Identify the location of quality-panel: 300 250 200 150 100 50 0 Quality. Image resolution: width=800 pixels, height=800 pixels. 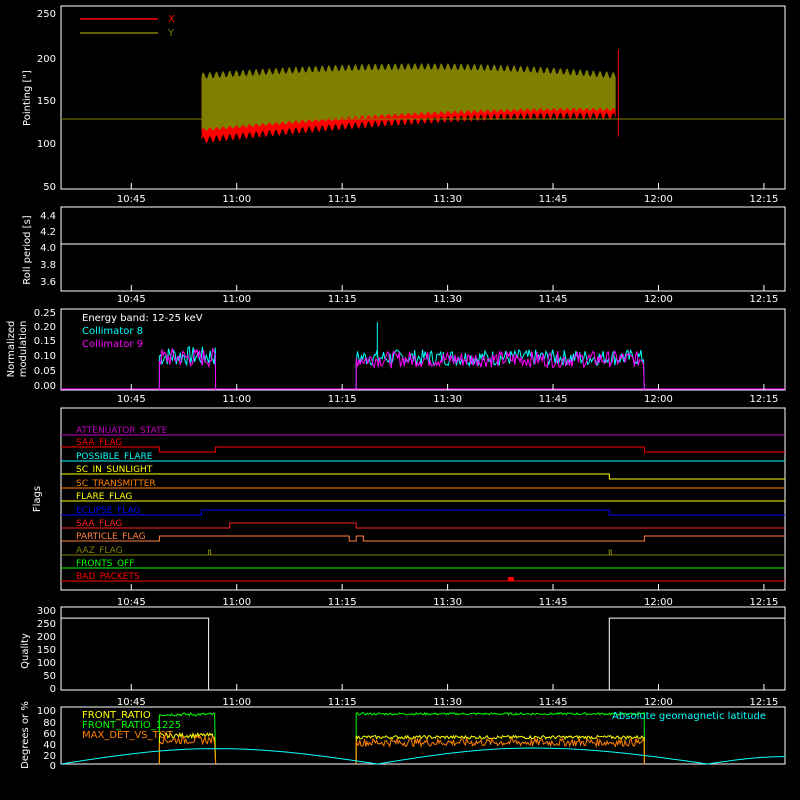
(403, 650).